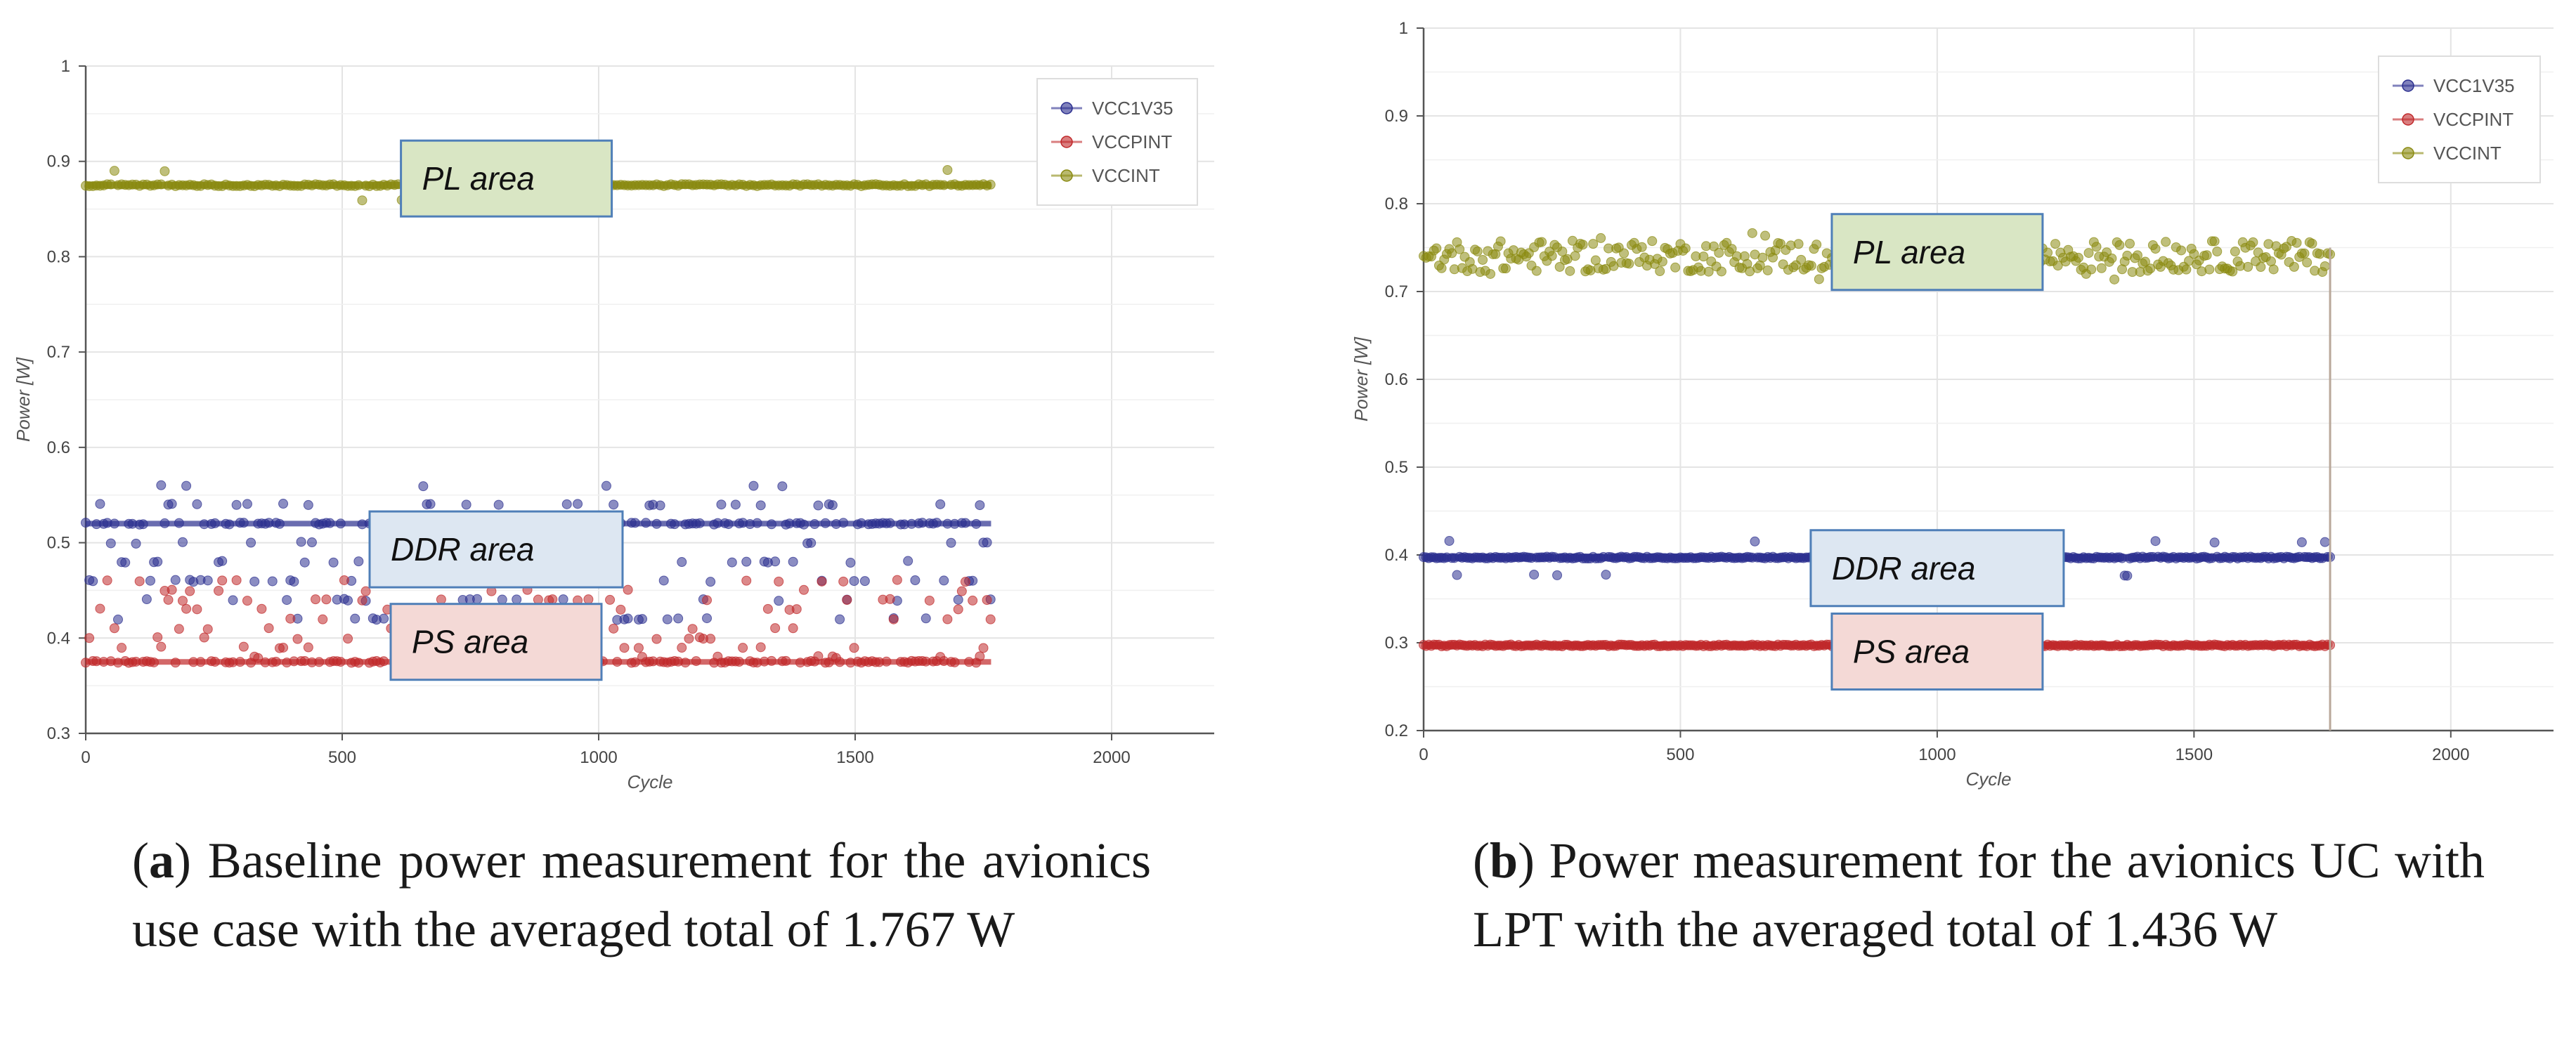  Describe the element at coordinates (1396, 730) in the screenshot. I see `y-tick-label: 0.2` at that location.